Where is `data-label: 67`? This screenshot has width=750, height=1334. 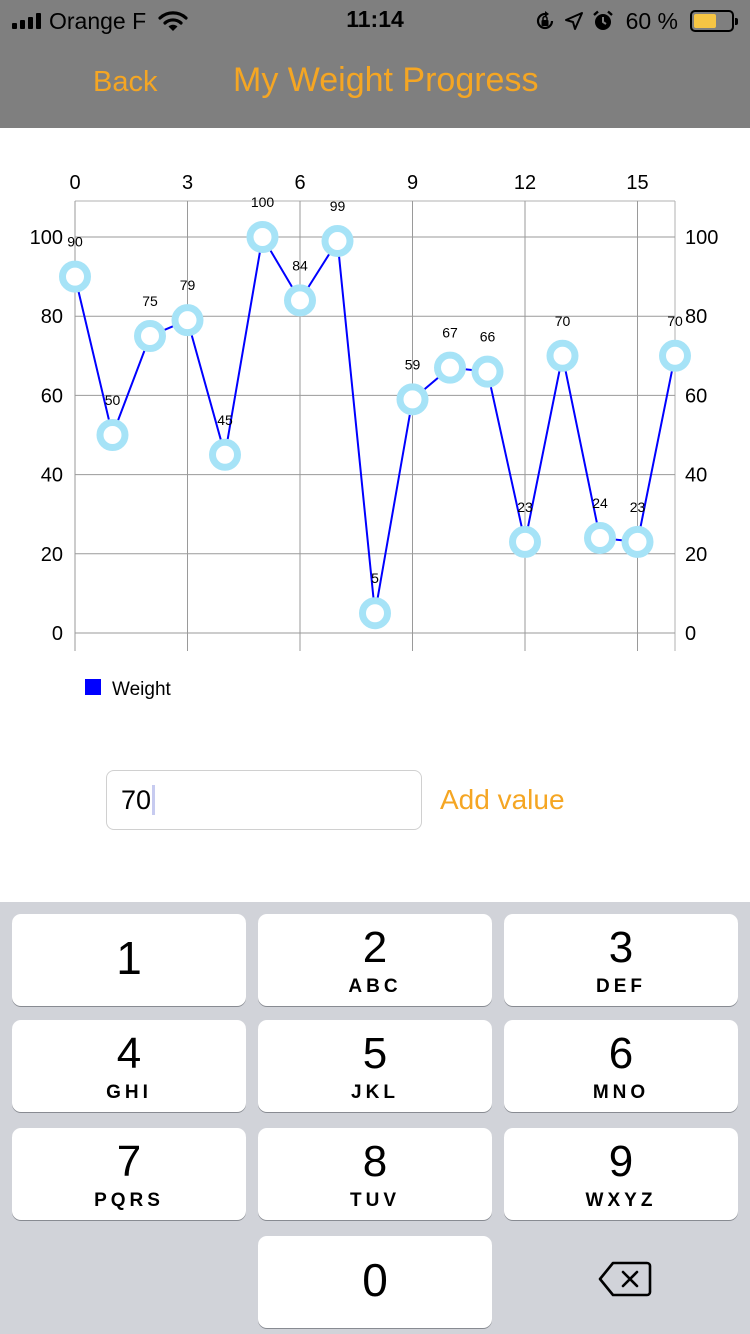 data-label: 67 is located at coordinates (450, 333).